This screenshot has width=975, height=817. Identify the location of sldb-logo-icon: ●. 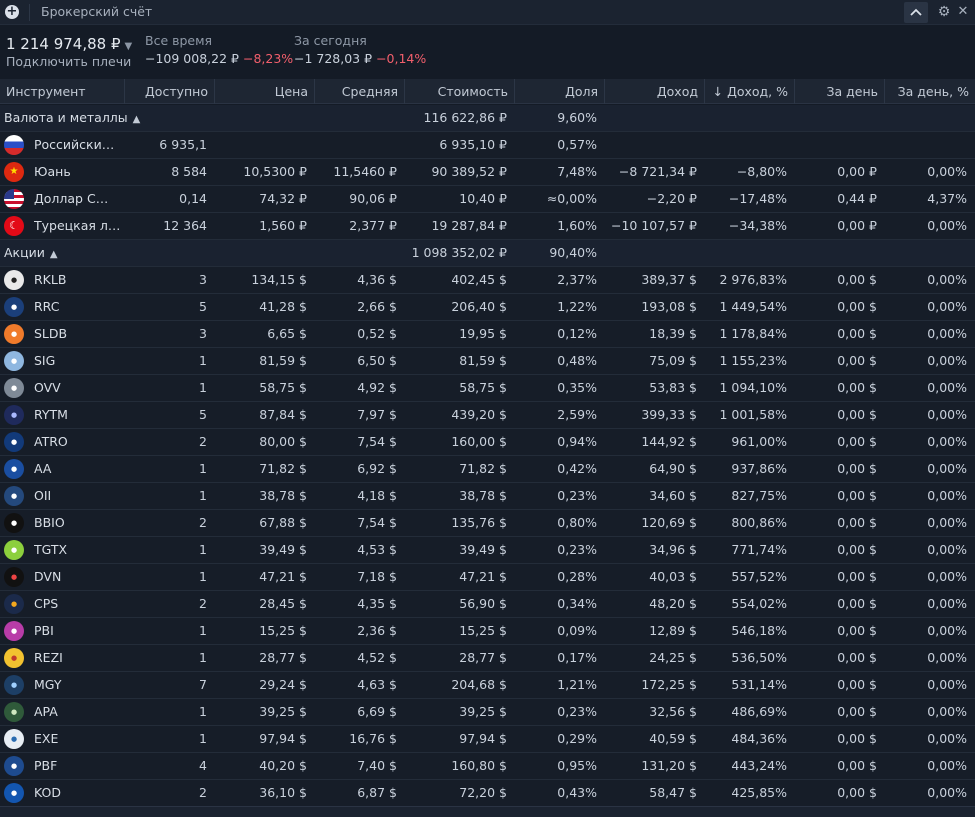
(14, 334).